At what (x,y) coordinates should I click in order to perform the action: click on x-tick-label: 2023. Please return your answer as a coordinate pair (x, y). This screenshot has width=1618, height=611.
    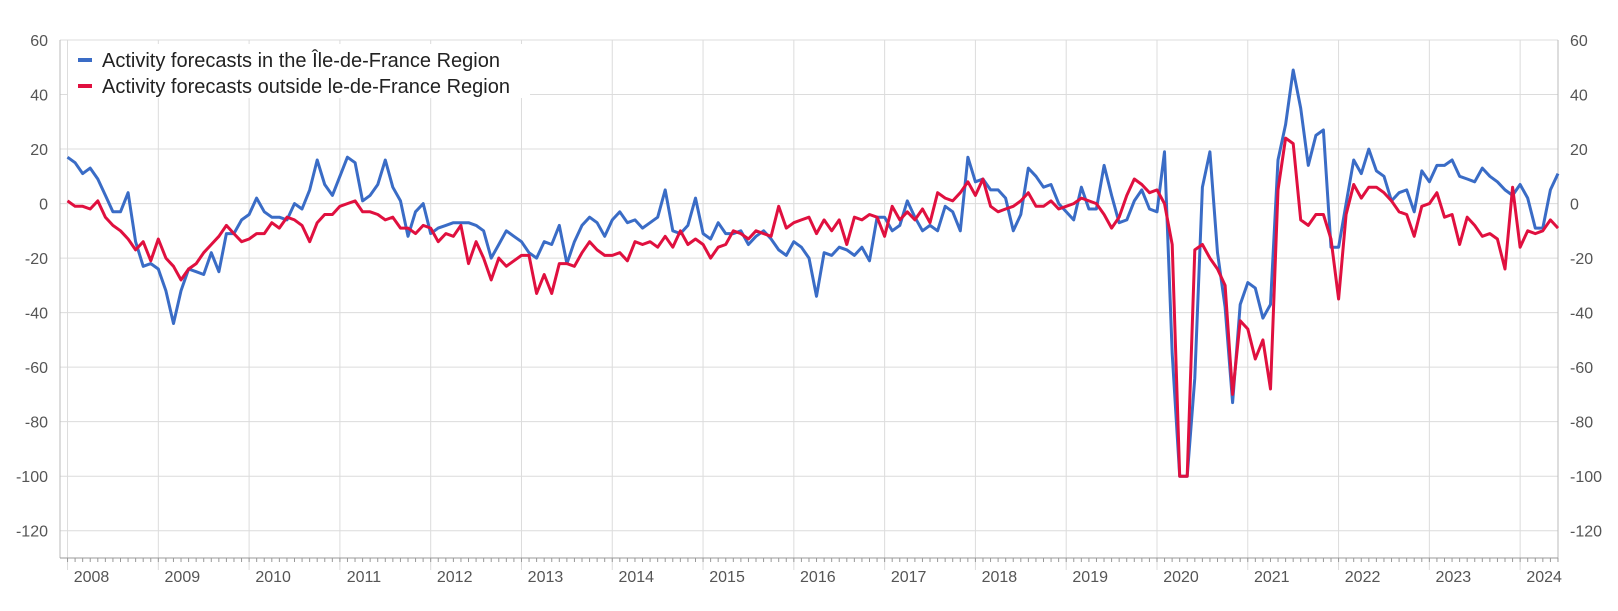
    Looking at the image, I should click on (1454, 577).